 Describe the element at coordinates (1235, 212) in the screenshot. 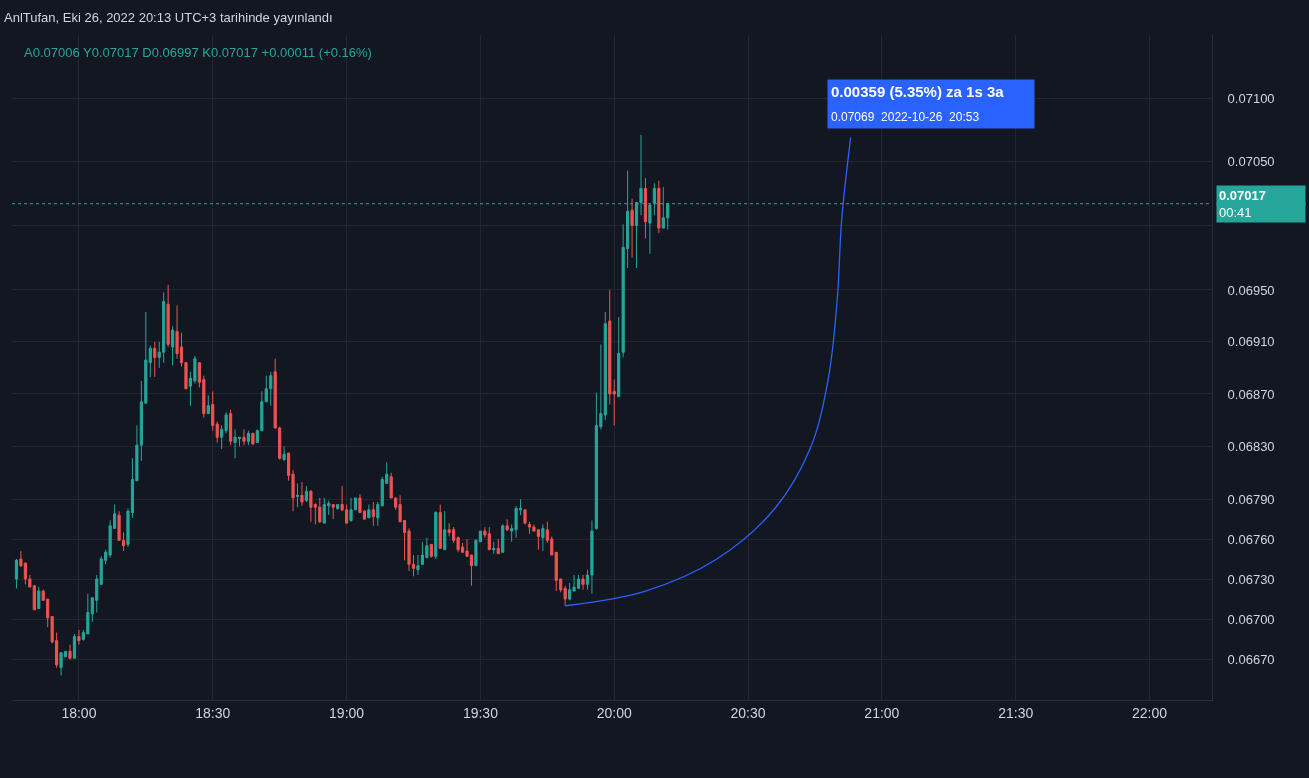

I see `text: 00:41` at that location.